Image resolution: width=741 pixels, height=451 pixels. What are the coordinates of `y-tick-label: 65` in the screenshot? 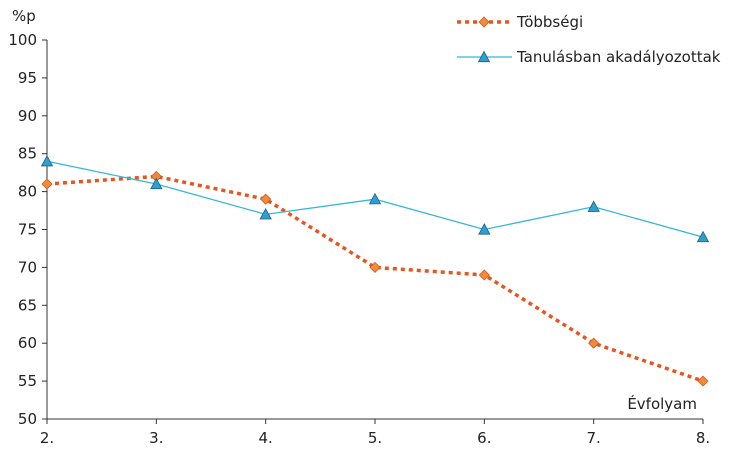 It's located at (27, 305).